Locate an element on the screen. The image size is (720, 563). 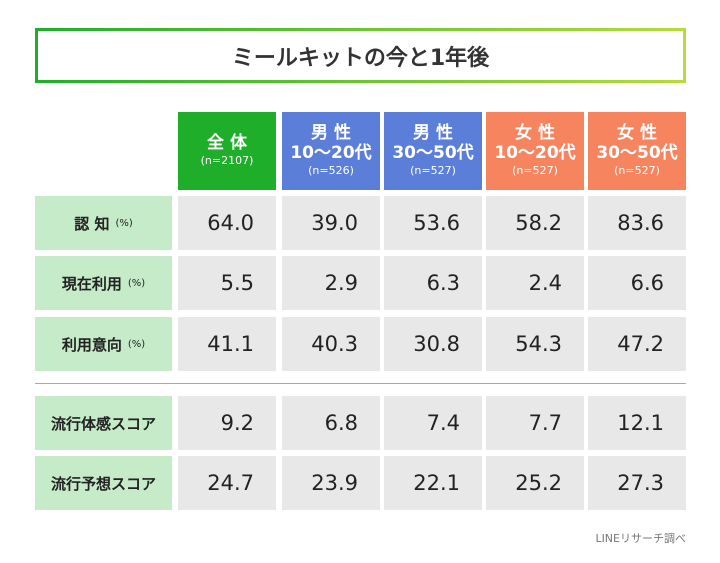
source: LINEリサーチ調べ is located at coordinates (640, 538).